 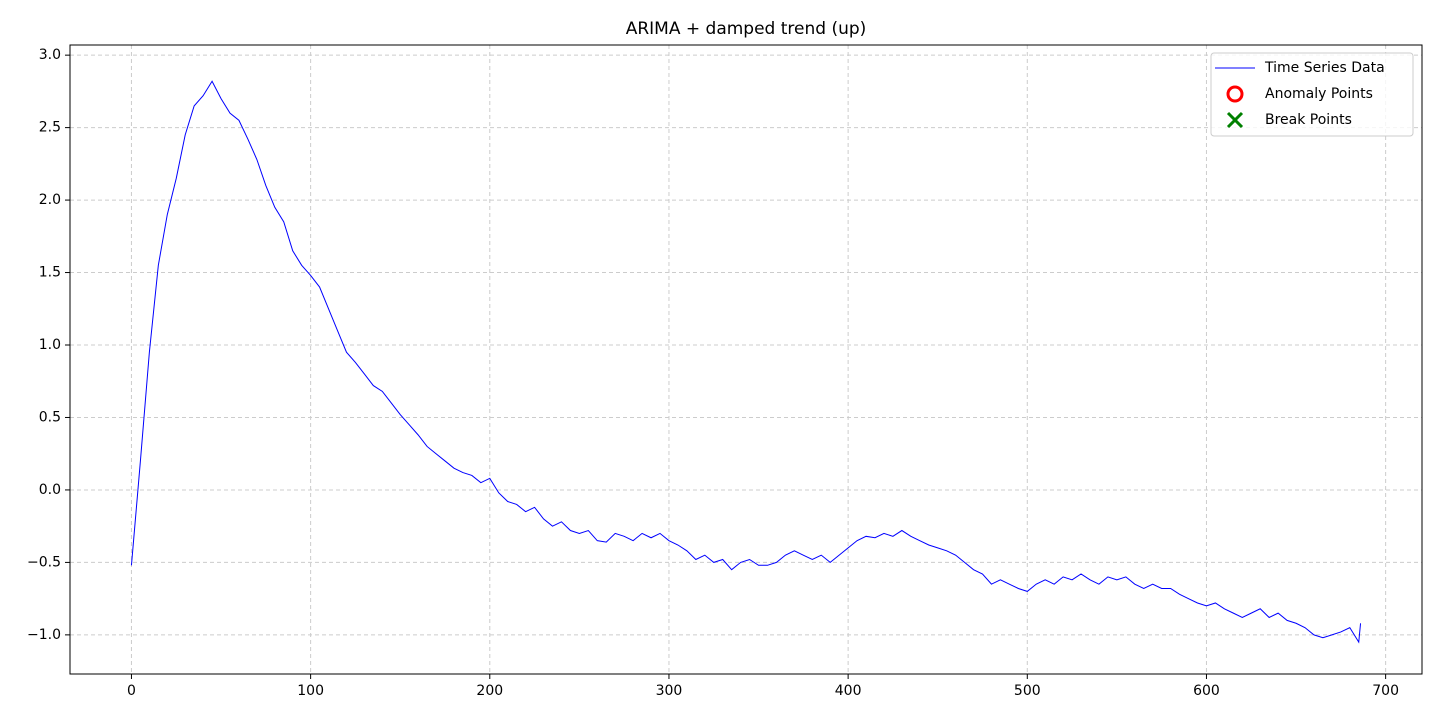 I want to click on y-tick-label: 1.5, so click(x=50, y=273).